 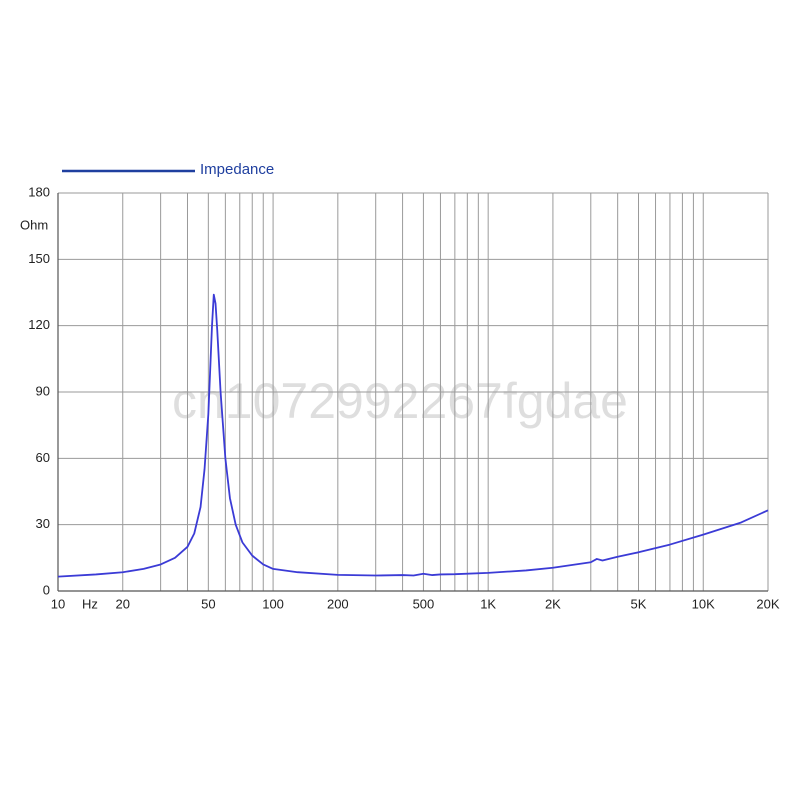 I want to click on x-tick-label: 20, so click(x=123, y=603).